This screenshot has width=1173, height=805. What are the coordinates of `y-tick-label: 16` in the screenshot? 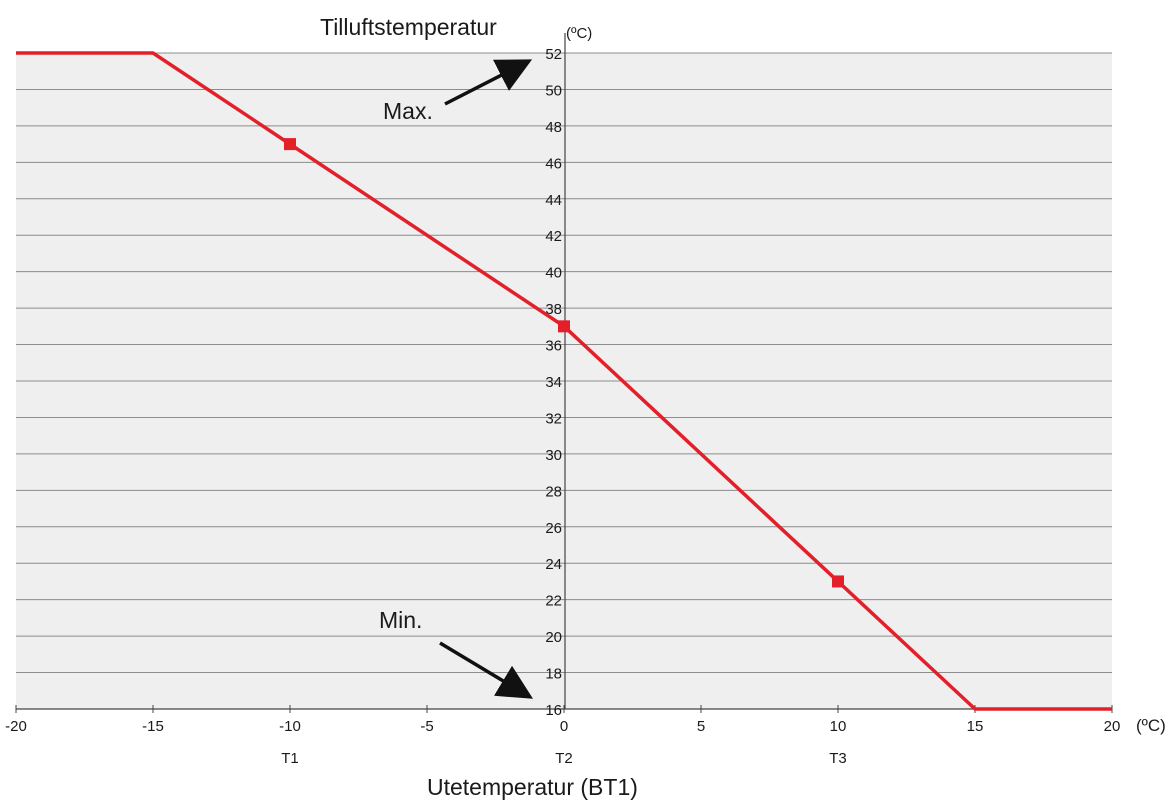 It's located at (553, 710).